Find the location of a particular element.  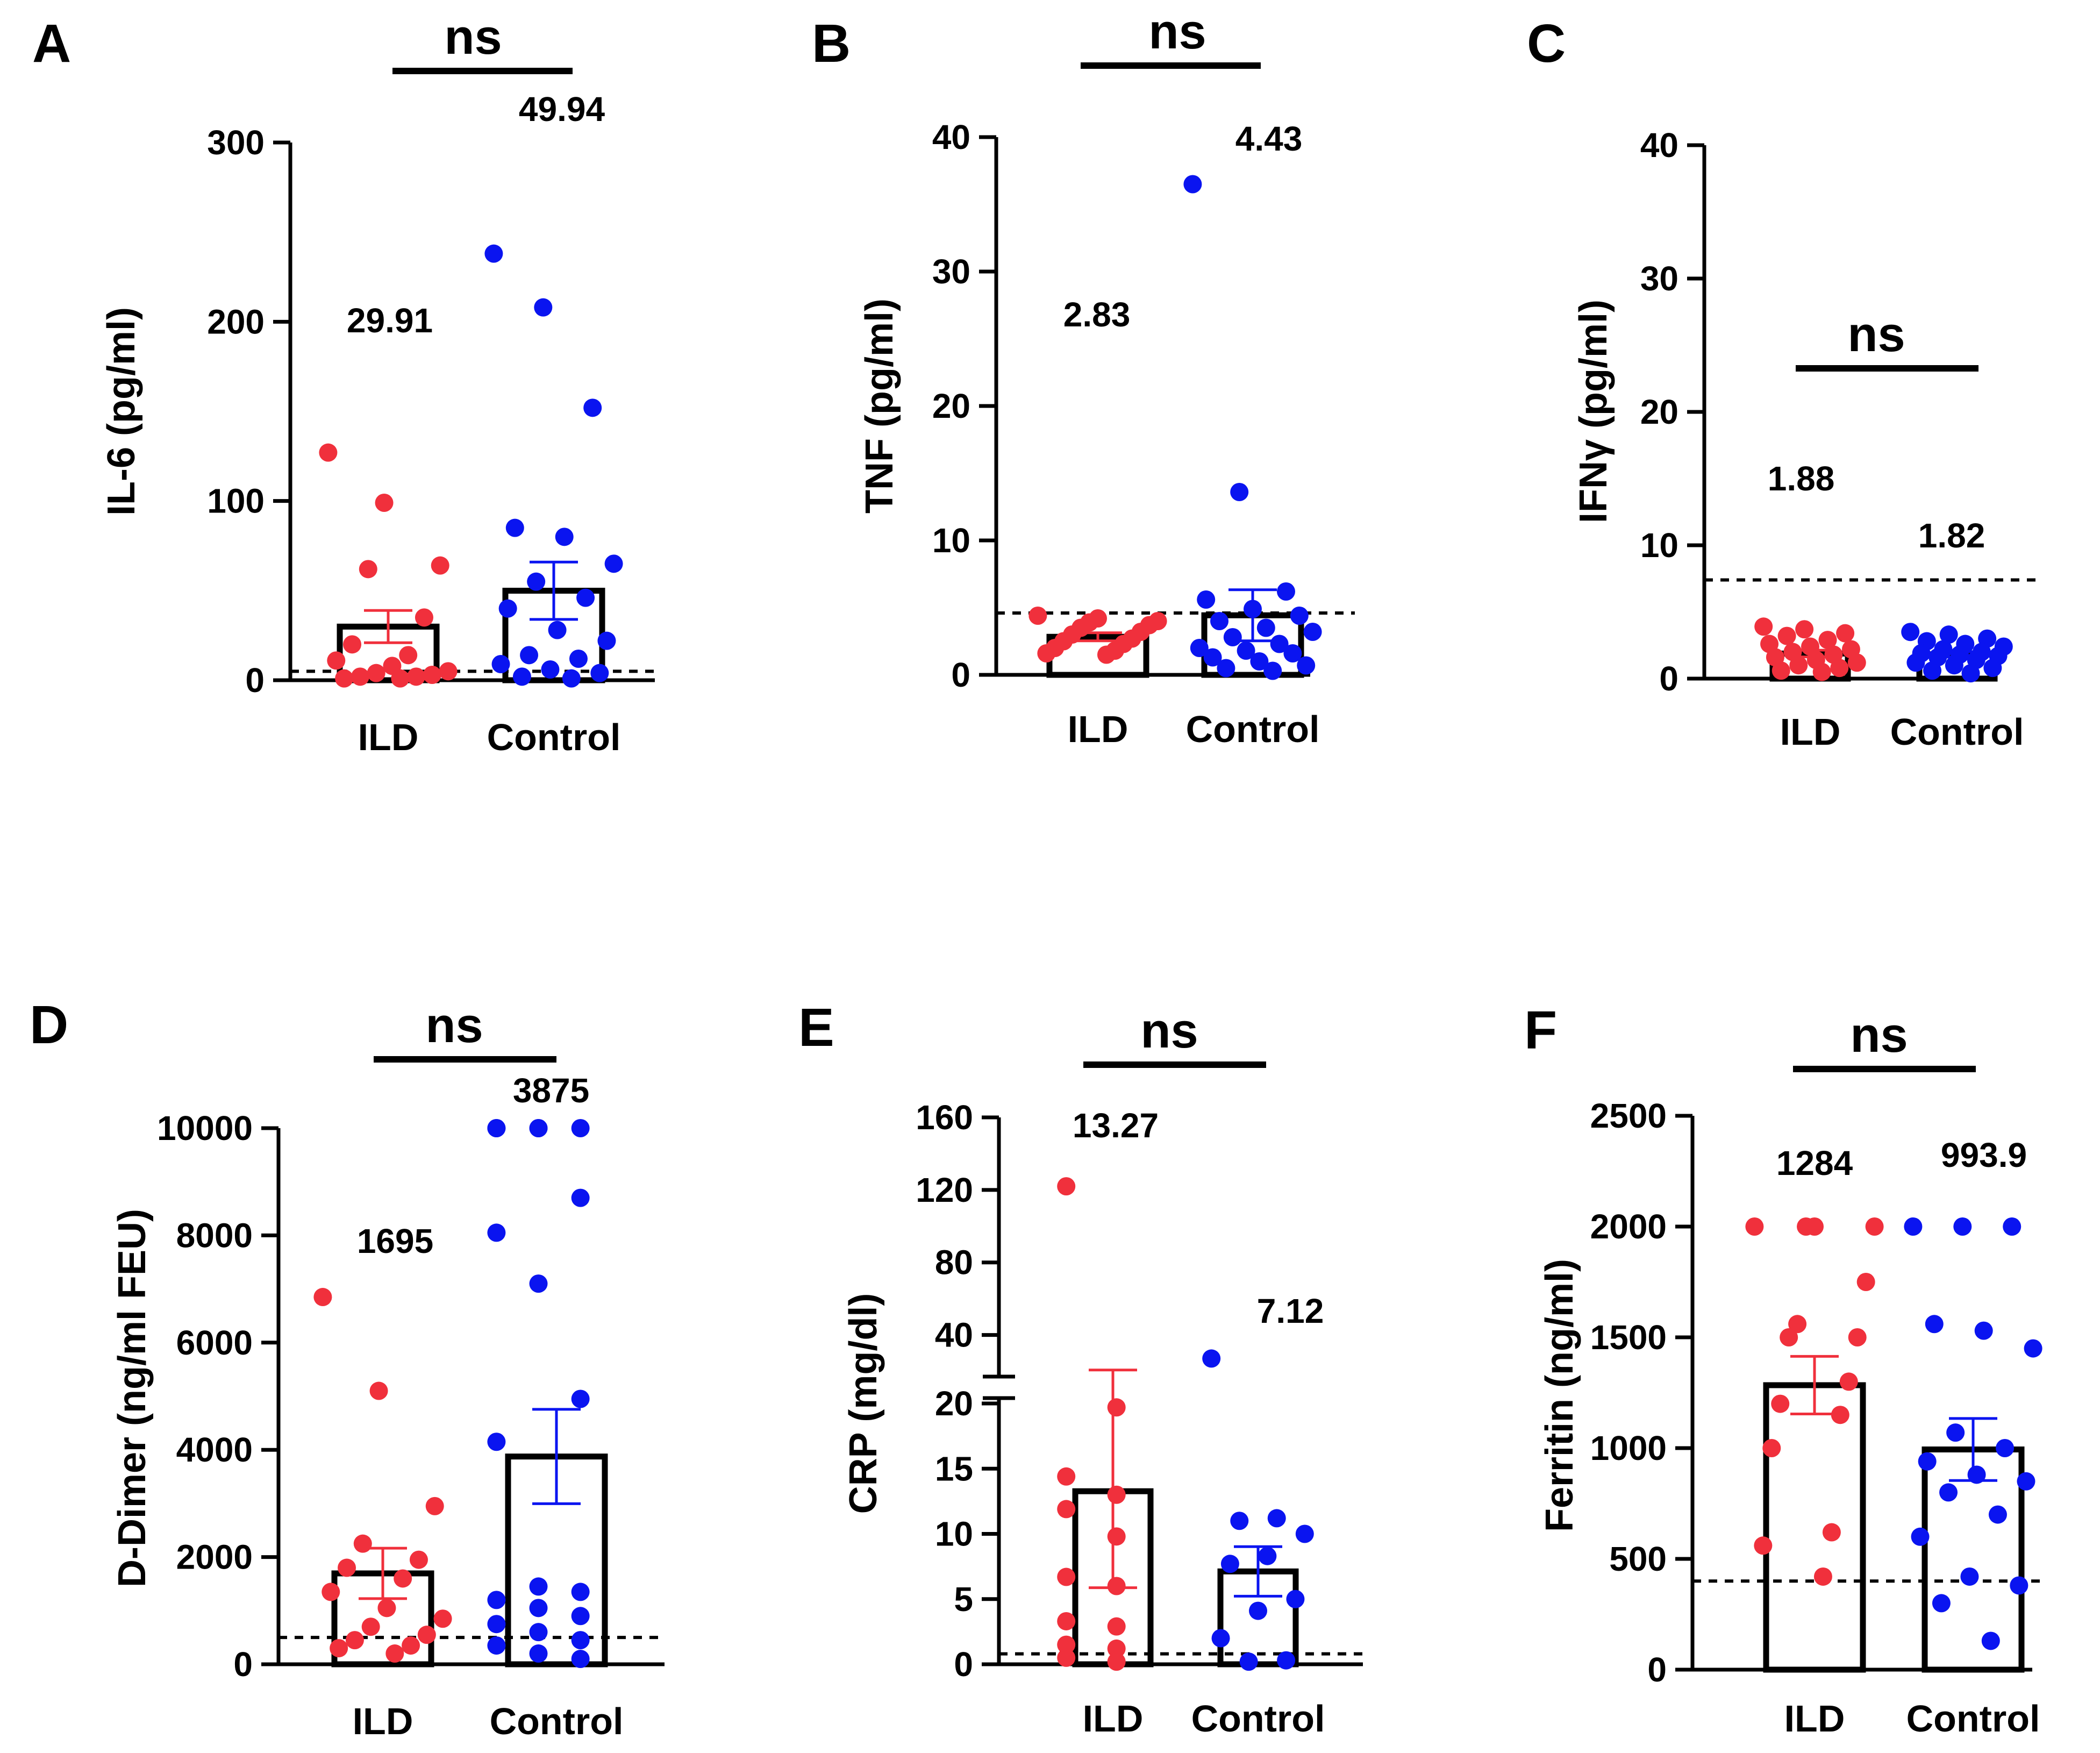

y-tick-label: 100 is located at coordinates (236, 501).